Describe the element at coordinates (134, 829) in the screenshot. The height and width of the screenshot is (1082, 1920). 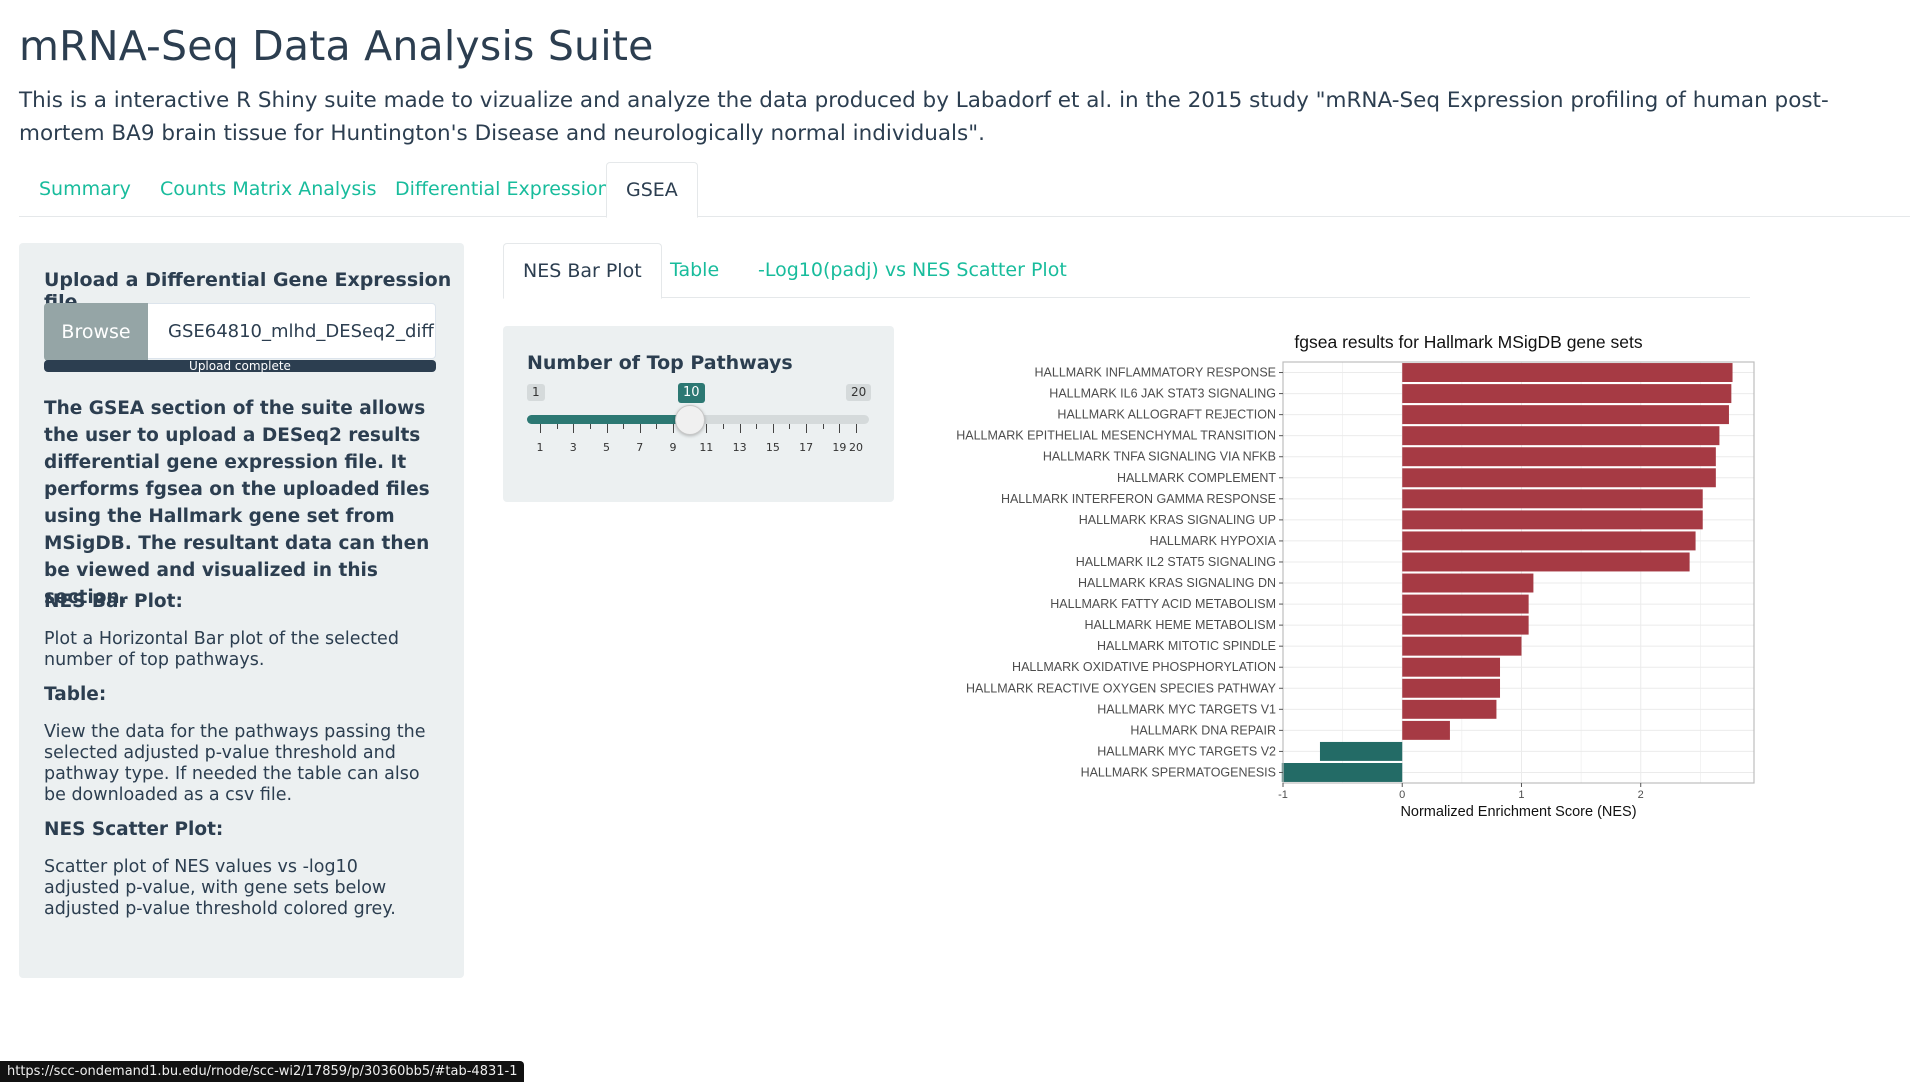
I see `nes-scatter-heading: NES Scatter Plot:` at that location.